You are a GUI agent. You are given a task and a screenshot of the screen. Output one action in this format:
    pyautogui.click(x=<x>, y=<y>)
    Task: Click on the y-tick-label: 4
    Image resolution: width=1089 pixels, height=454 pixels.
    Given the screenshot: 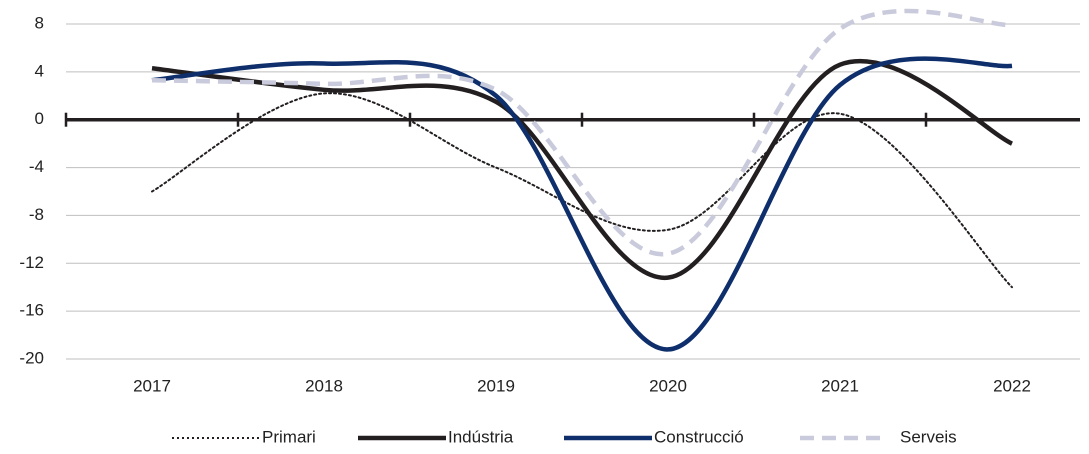 What is the action you would take?
    pyautogui.click(x=39, y=70)
    